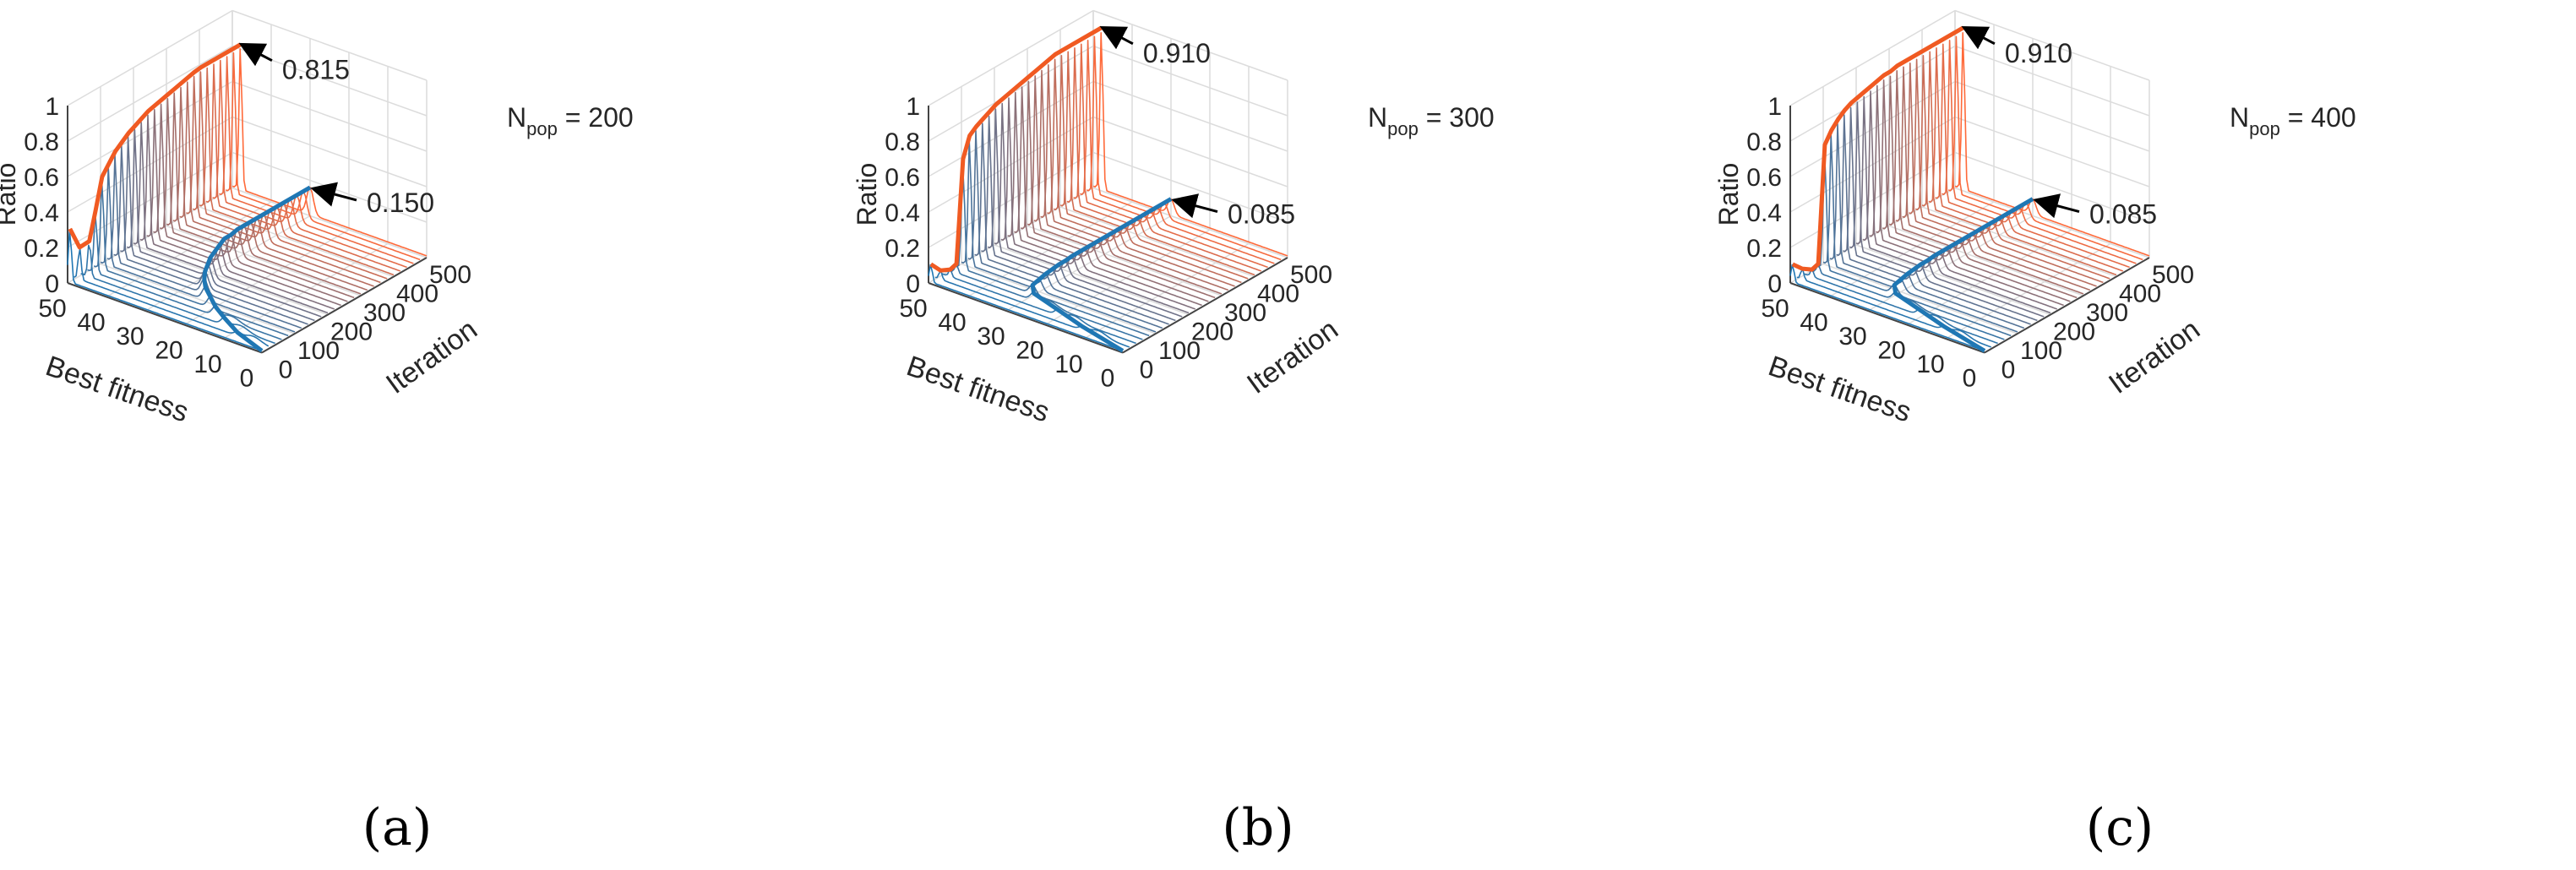  I want to click on z-tick-label: 0.2, so click(1764, 249).